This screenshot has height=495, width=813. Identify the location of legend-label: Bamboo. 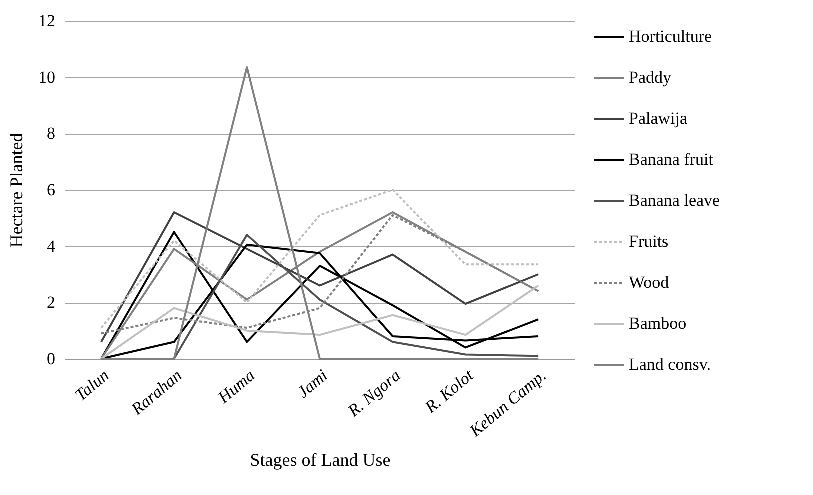
(658, 323).